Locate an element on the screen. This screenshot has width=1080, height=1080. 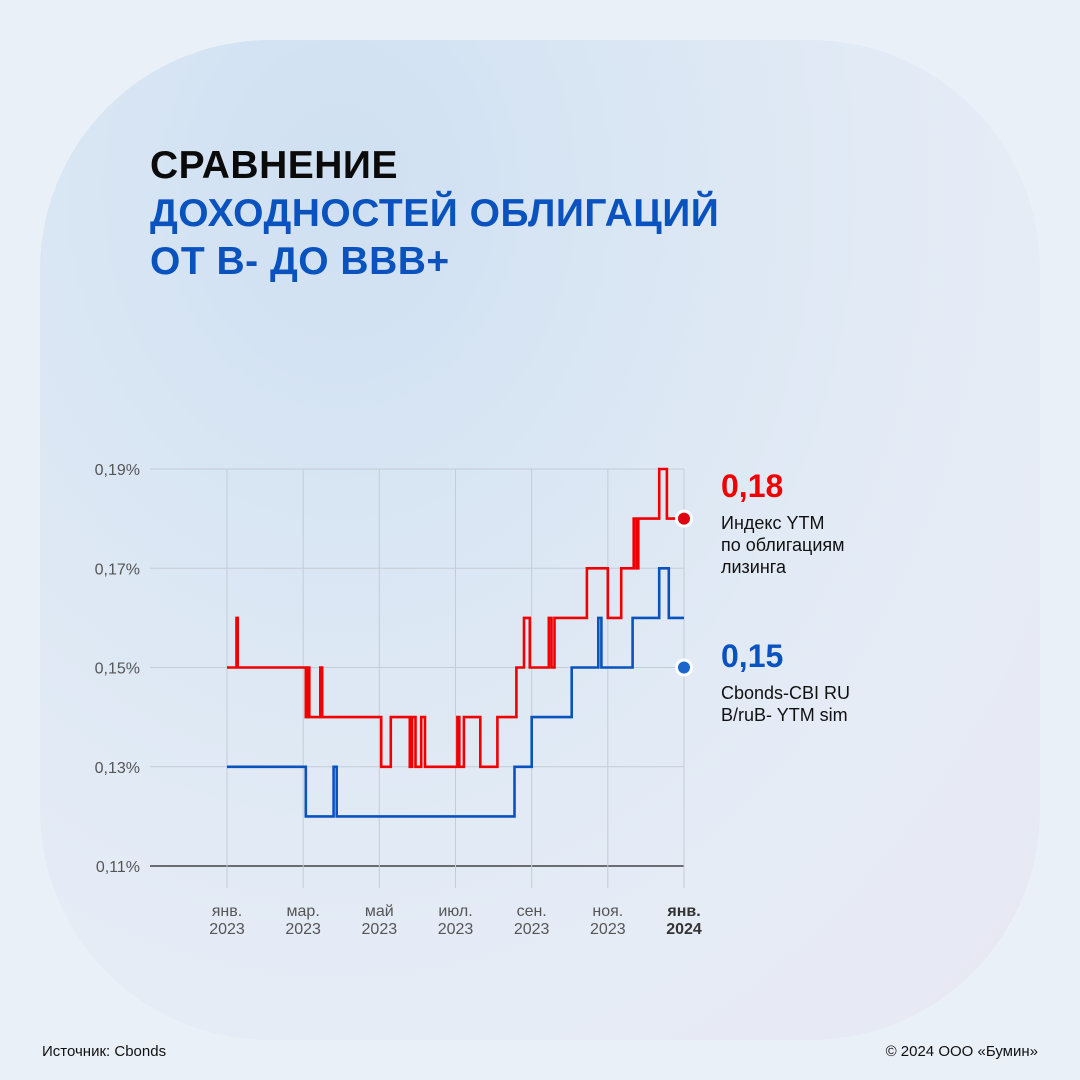
title-line-1: СРАВНЕНИЕ is located at coordinates (274, 165).